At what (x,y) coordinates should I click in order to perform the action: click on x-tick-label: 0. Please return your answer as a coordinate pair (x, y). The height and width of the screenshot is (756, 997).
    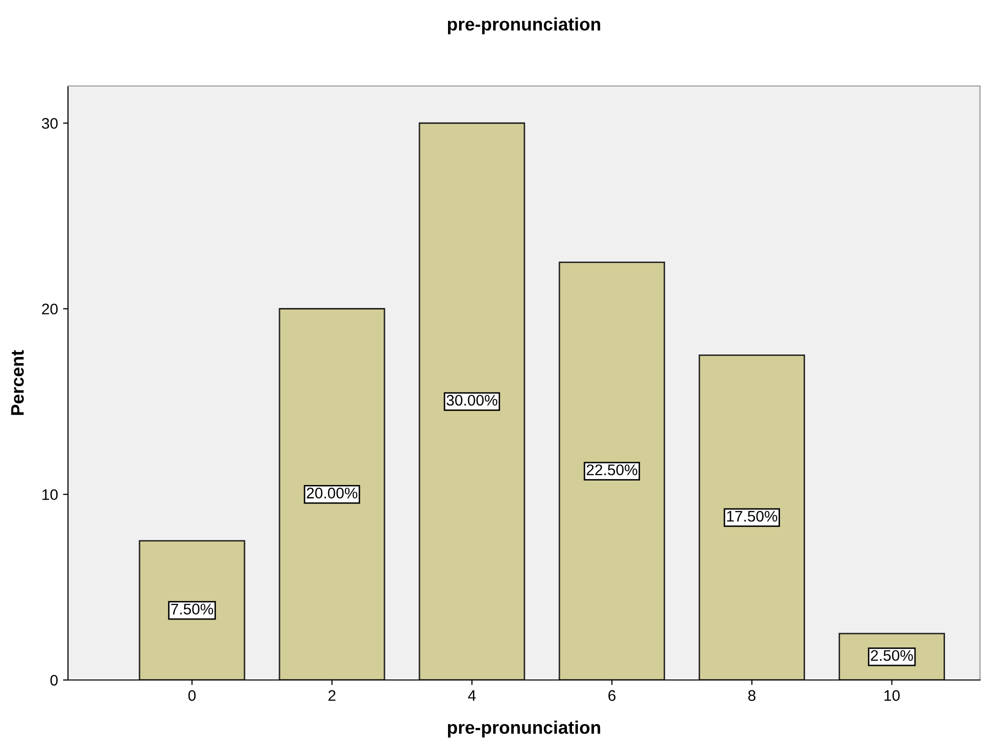
    Looking at the image, I should click on (192, 695).